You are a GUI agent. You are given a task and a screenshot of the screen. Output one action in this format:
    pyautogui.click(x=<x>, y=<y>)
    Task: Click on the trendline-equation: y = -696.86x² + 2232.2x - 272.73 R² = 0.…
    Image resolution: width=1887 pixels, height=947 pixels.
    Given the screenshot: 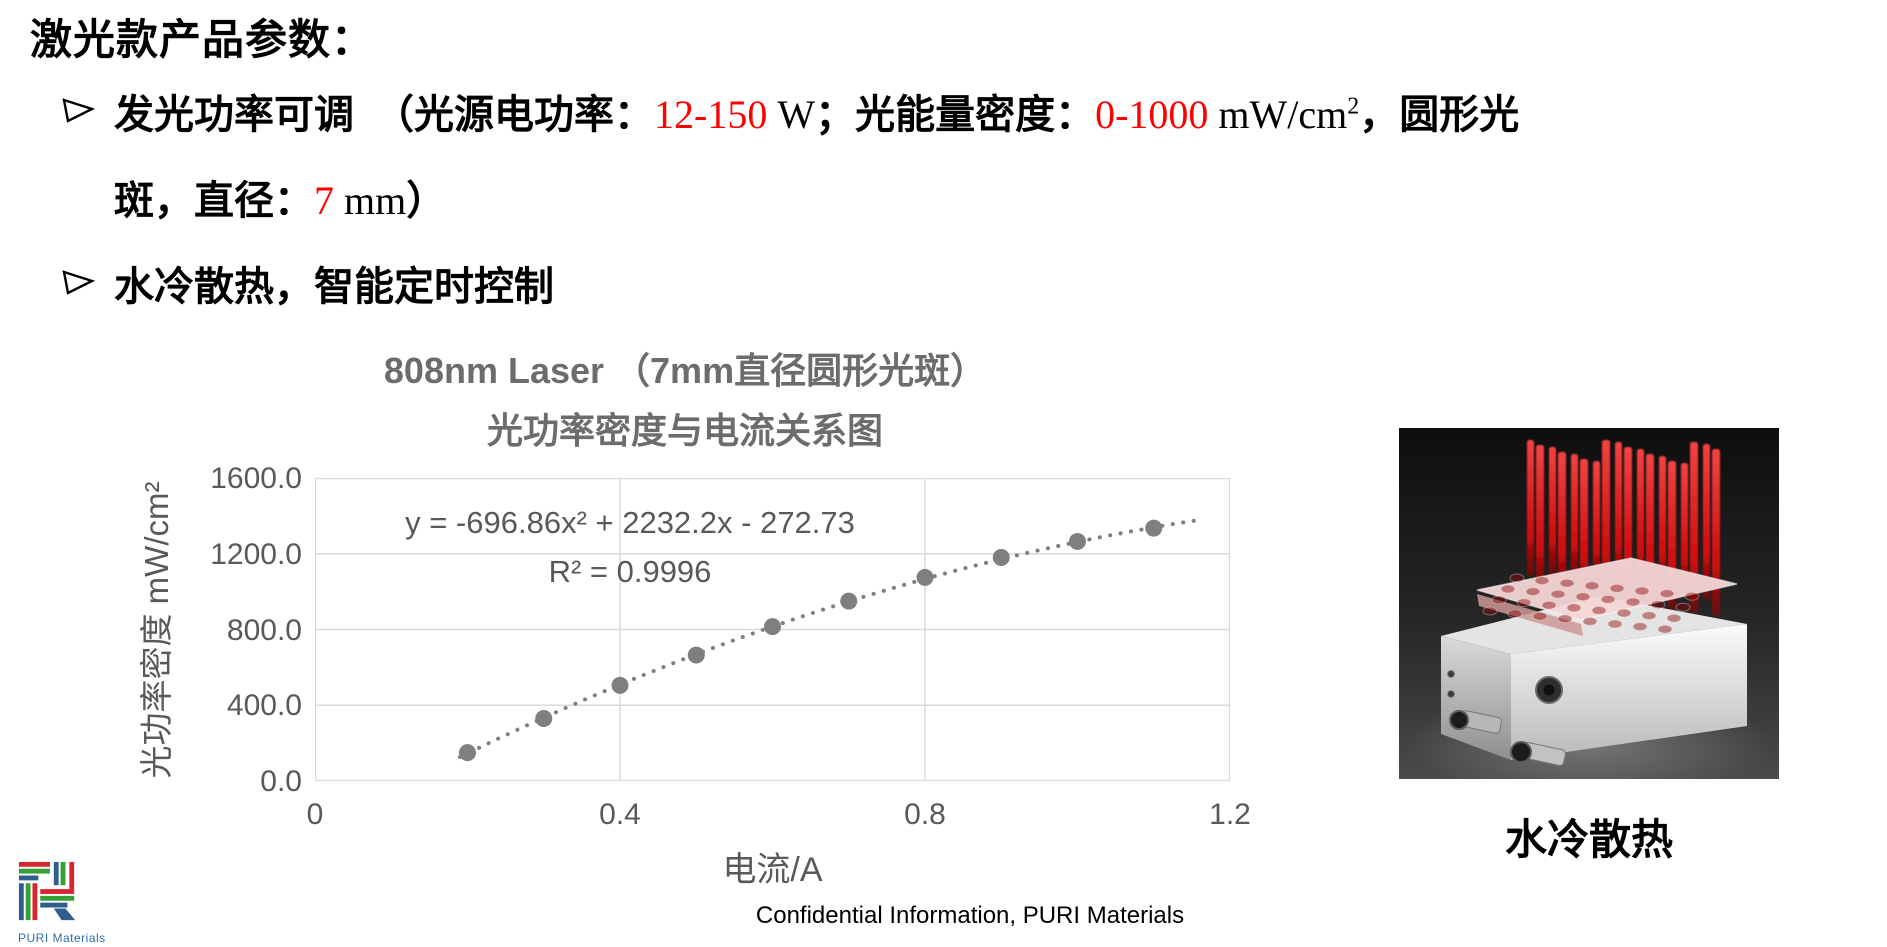 What is the action you would take?
    pyautogui.click(x=630, y=547)
    